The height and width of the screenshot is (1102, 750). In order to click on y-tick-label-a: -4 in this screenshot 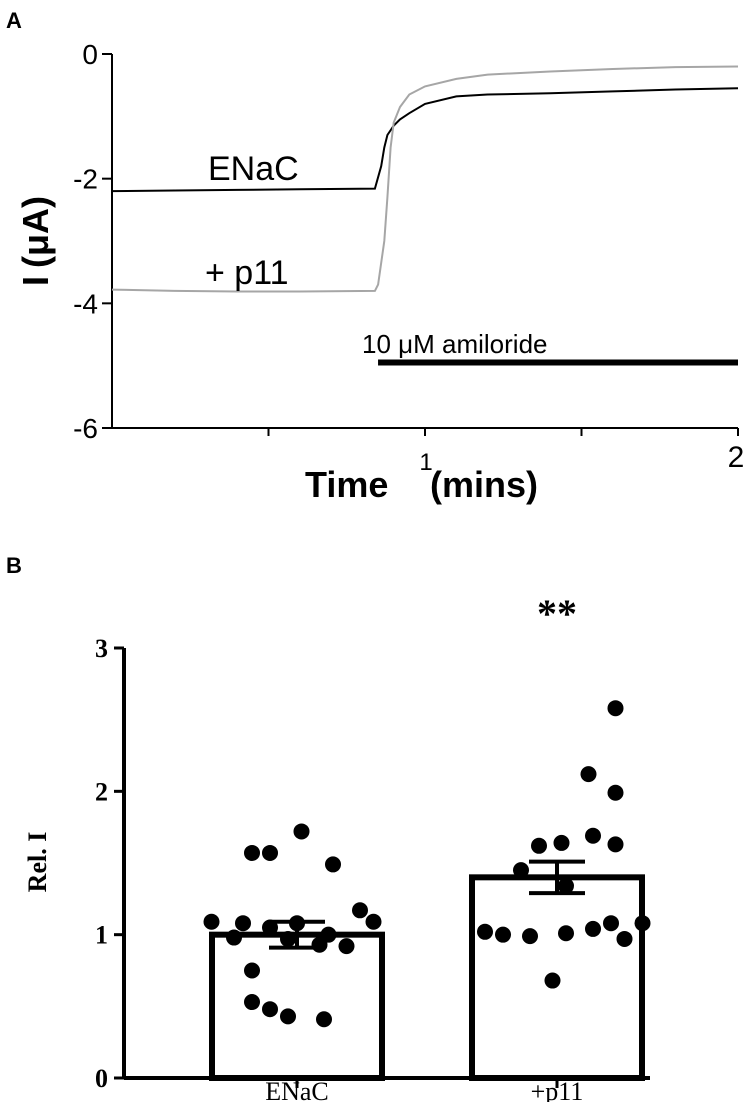, I will do `click(85, 303)`.